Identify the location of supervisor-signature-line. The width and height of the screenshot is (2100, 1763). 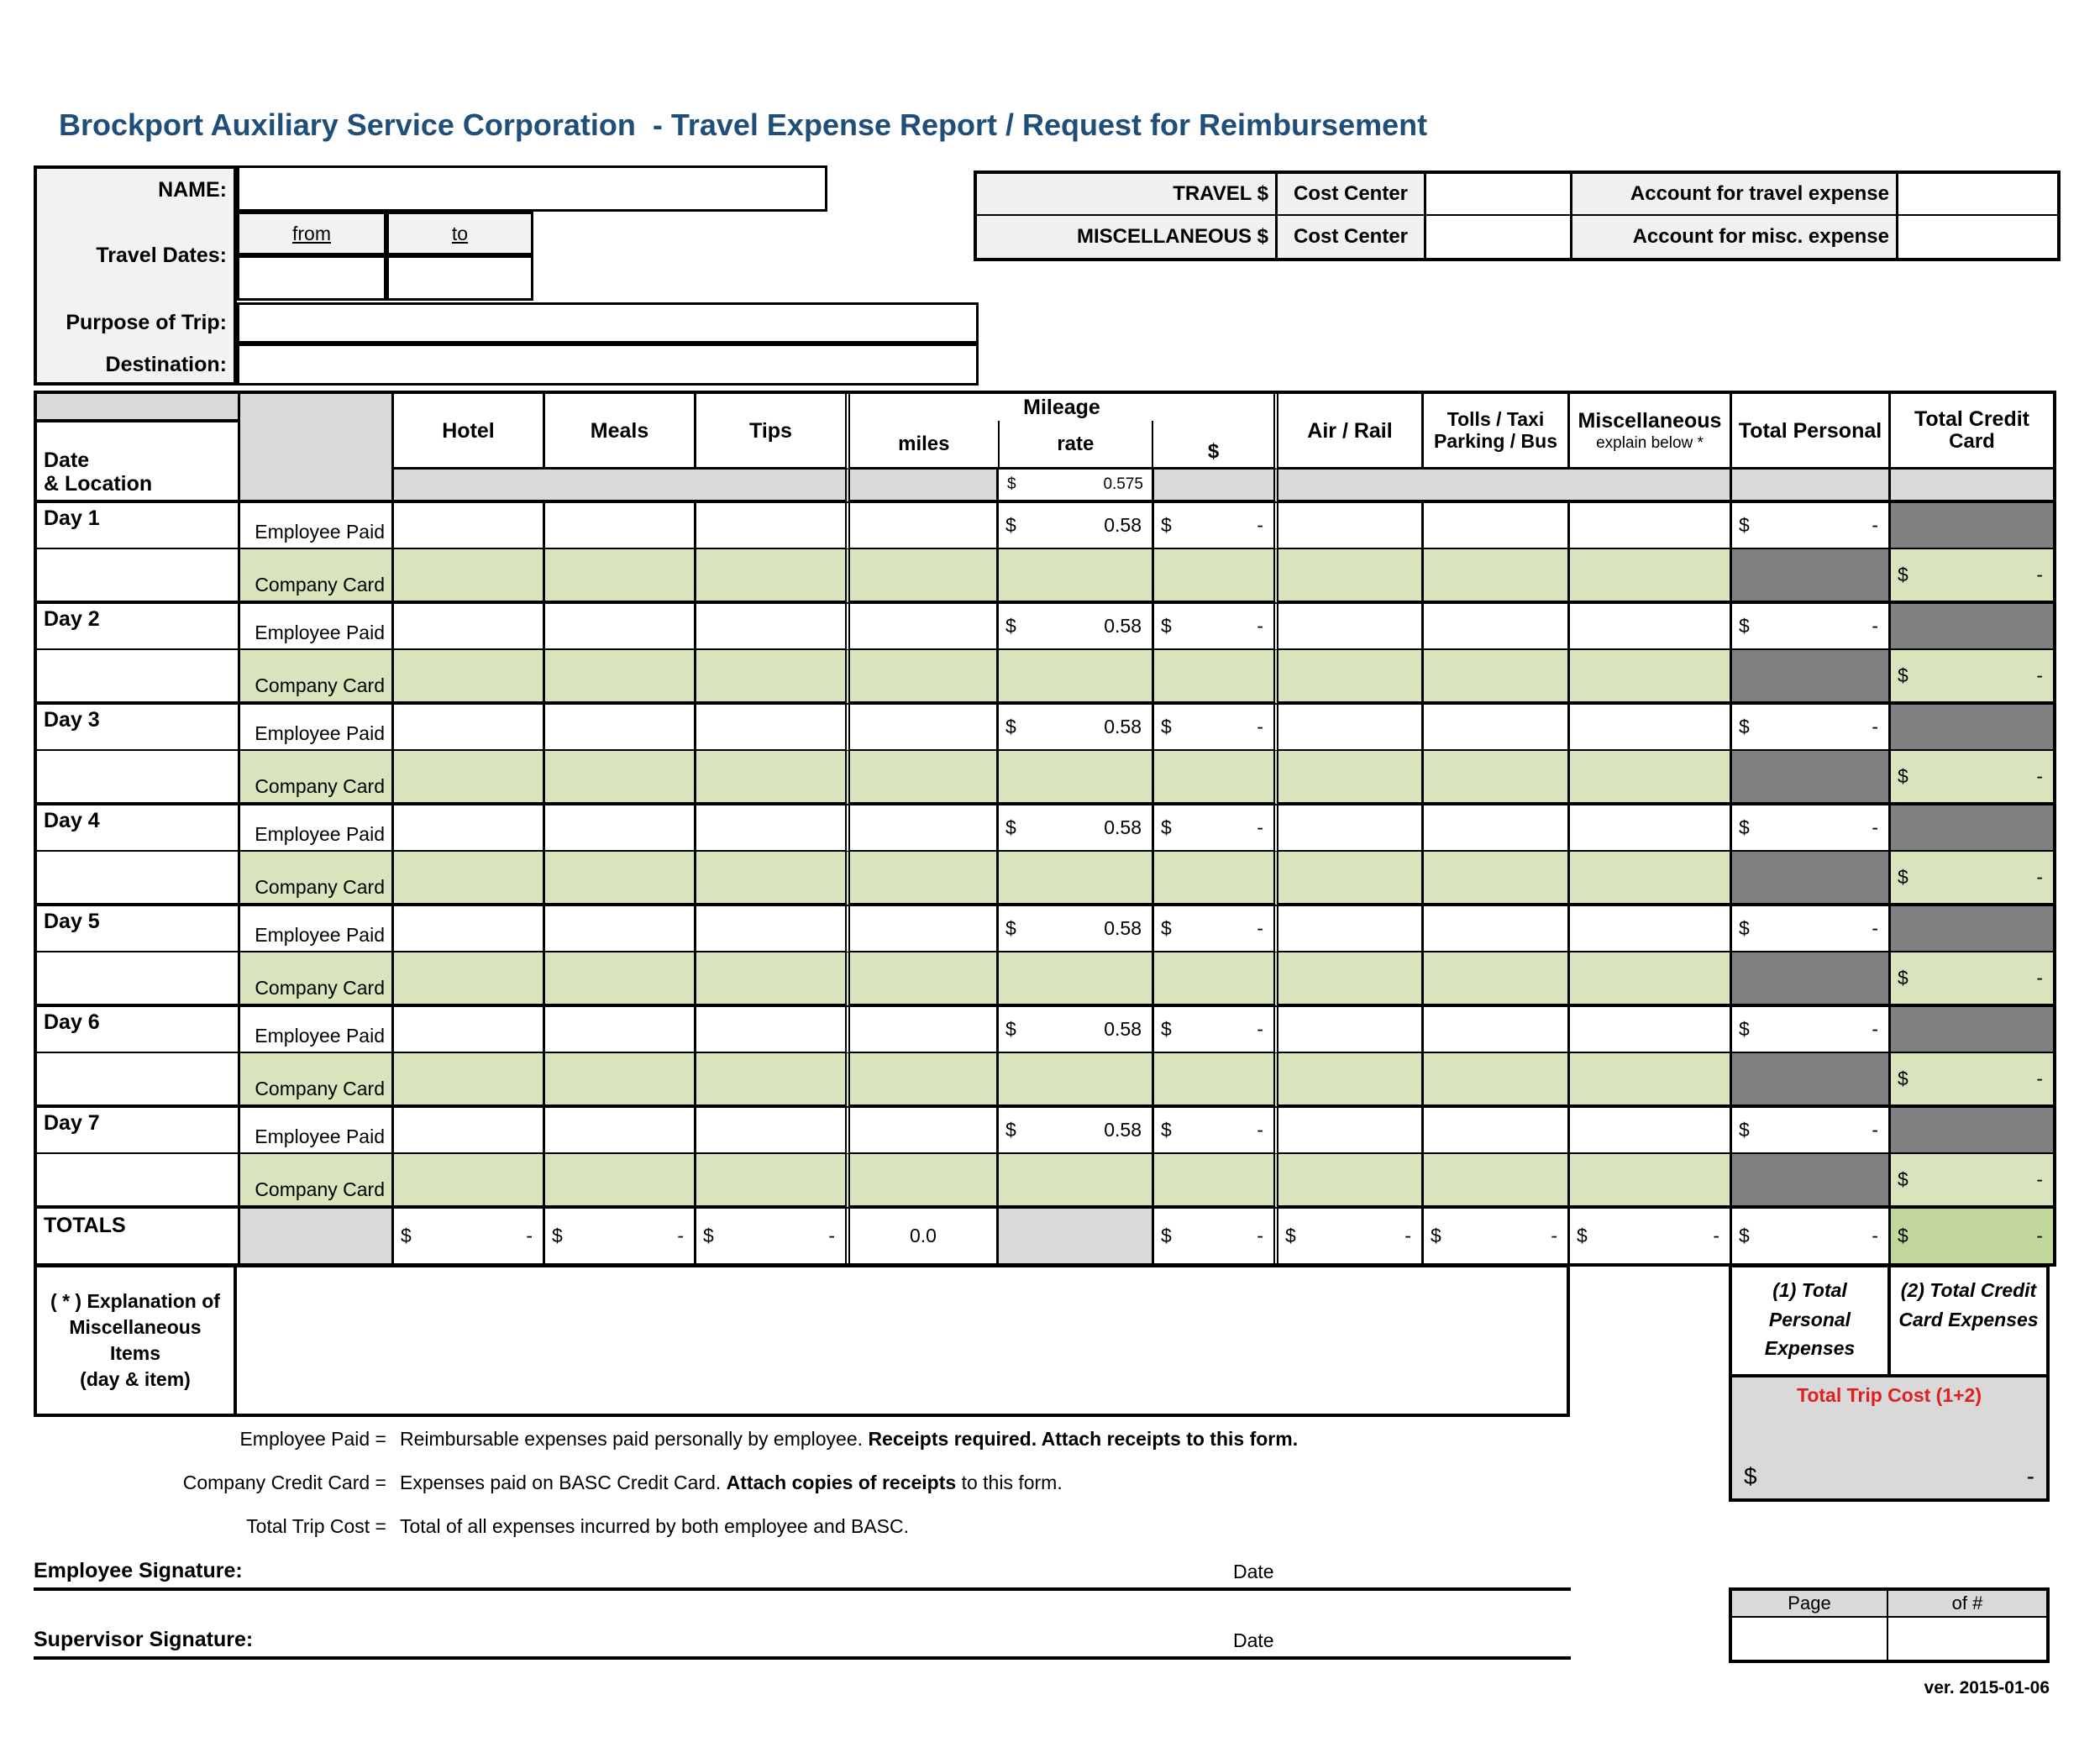
(802, 1658).